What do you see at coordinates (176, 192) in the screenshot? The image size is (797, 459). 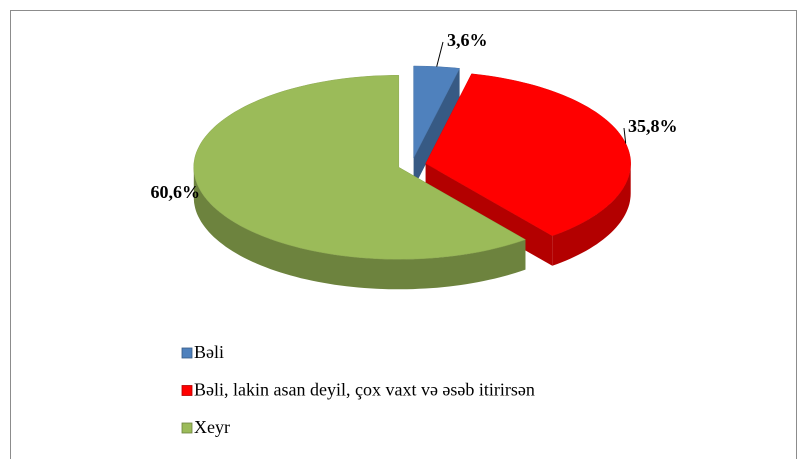 I see `data-label: 60,6%` at bounding box center [176, 192].